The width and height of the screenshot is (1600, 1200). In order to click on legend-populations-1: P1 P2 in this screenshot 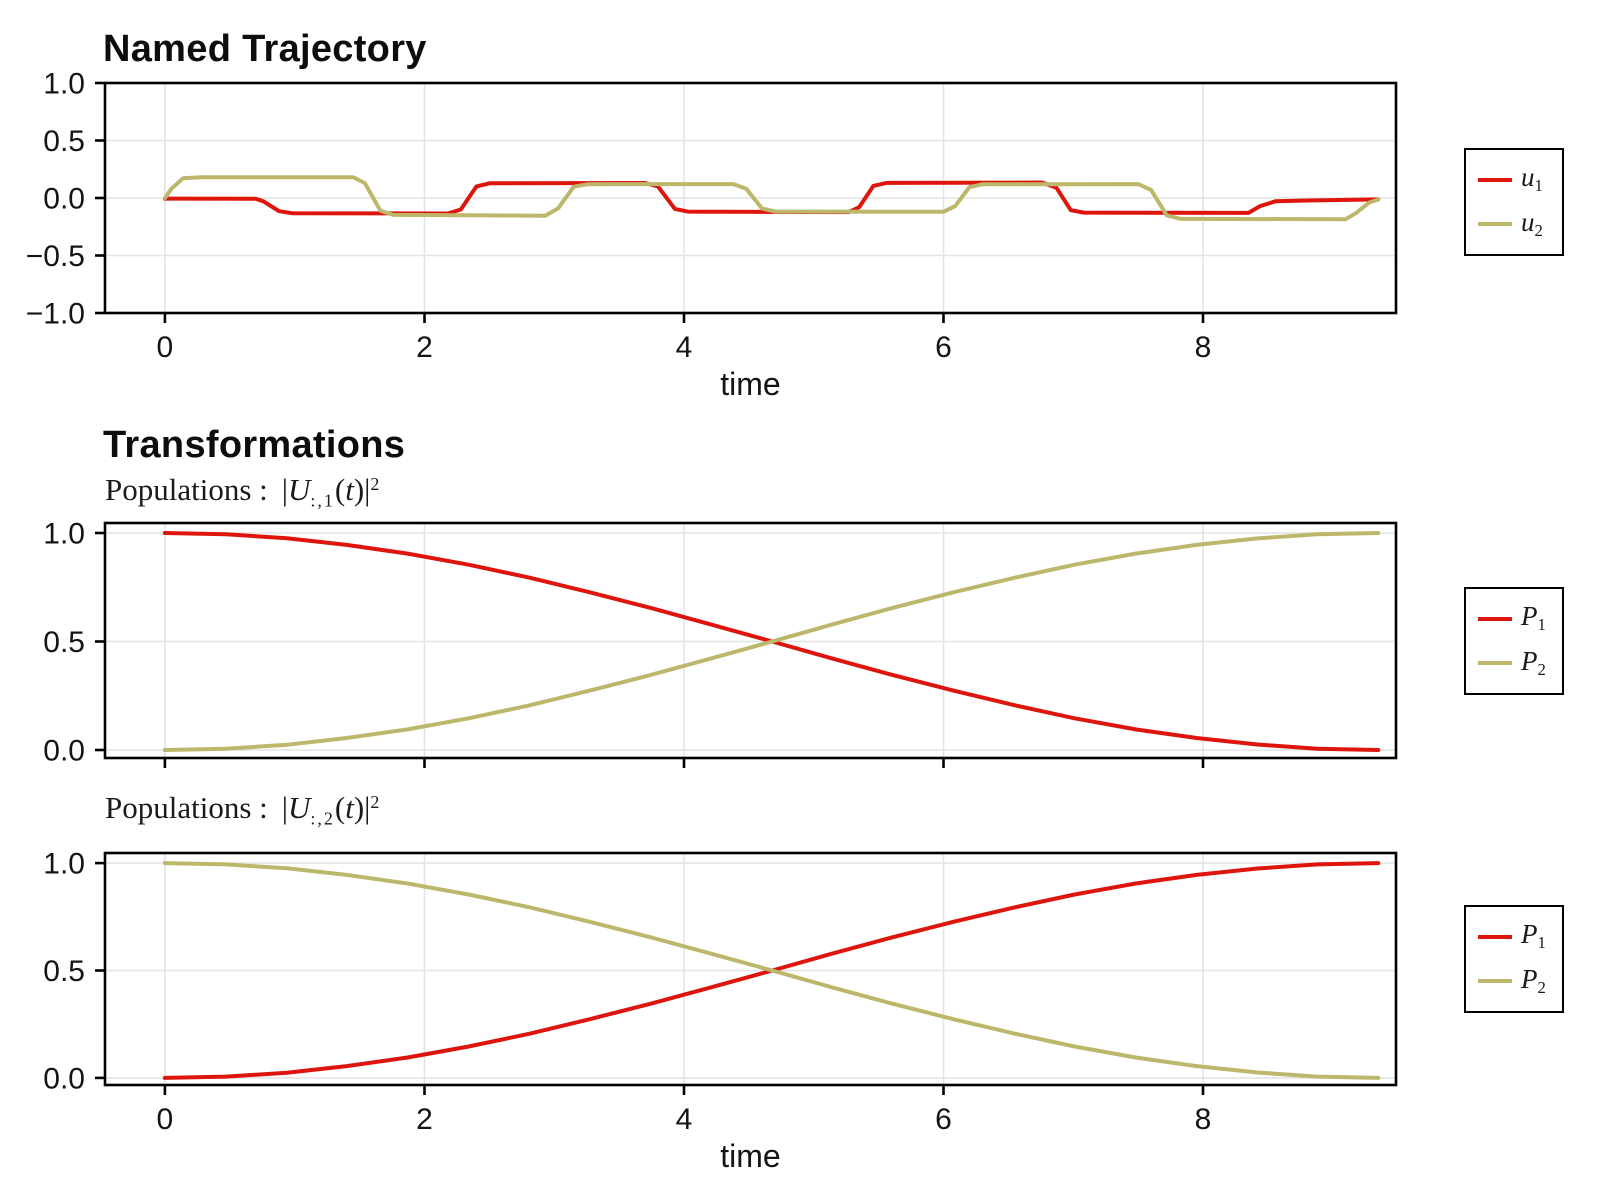, I will do `click(1514, 641)`.